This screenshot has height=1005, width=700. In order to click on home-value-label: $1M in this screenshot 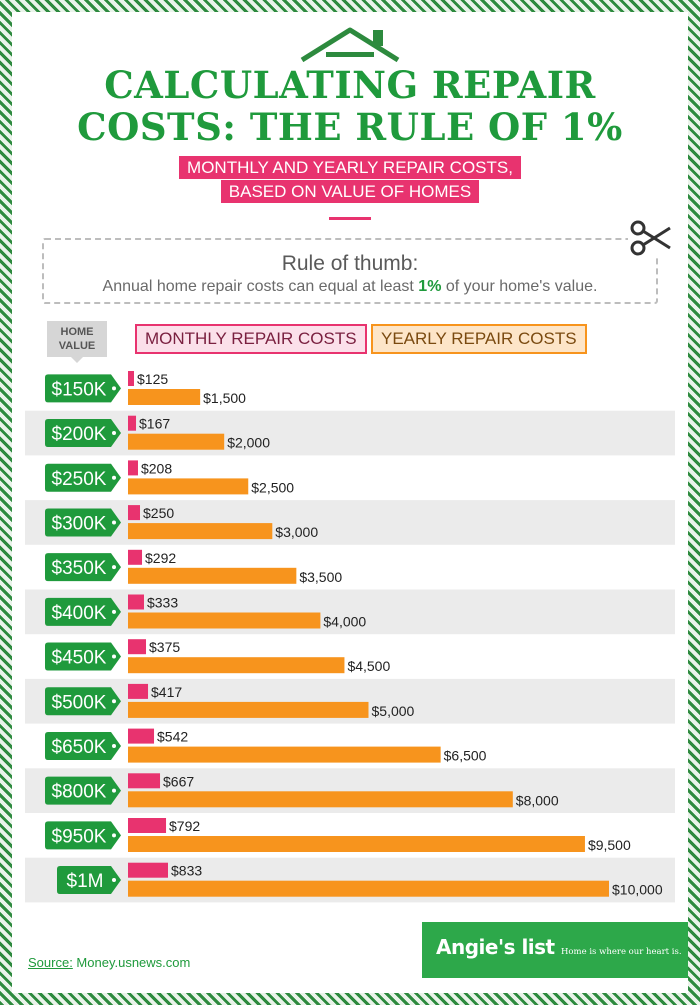, I will do `click(85, 881)`.